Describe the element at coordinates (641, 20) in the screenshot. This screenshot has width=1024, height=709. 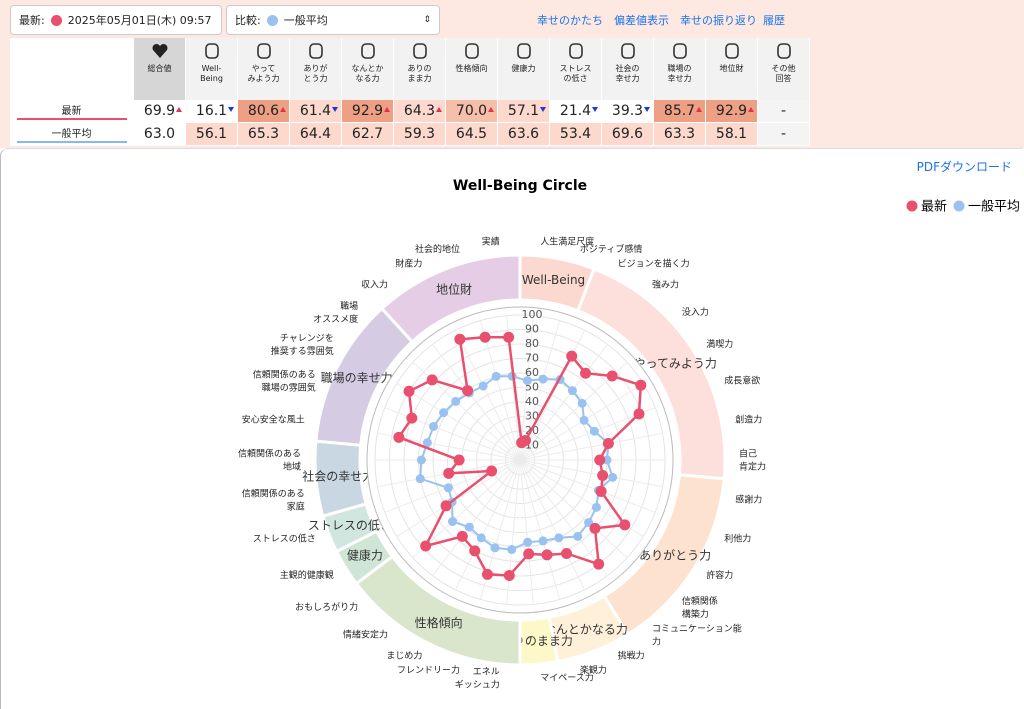
I see `nav-link: 偏差値表示` at that location.